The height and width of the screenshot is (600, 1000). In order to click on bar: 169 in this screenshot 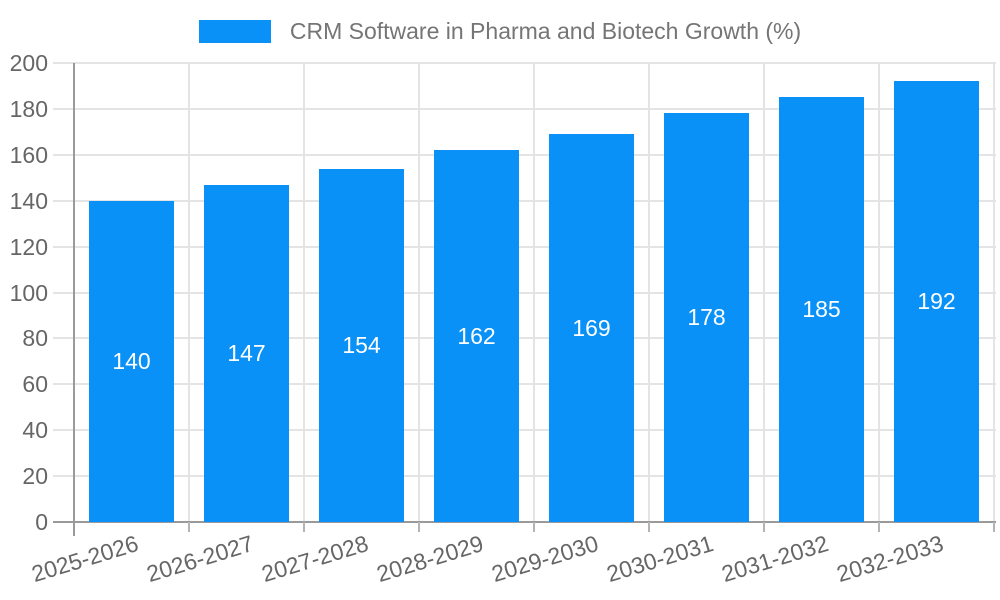, I will do `click(591, 328)`.